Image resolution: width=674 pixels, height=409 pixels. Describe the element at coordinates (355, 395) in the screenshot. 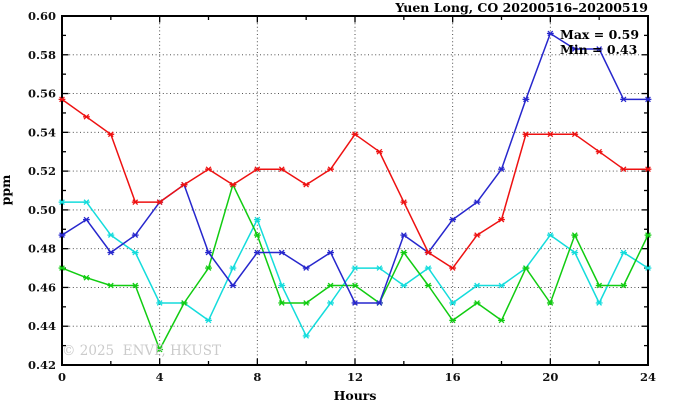

I see `x-axis-label: Hours` at that location.